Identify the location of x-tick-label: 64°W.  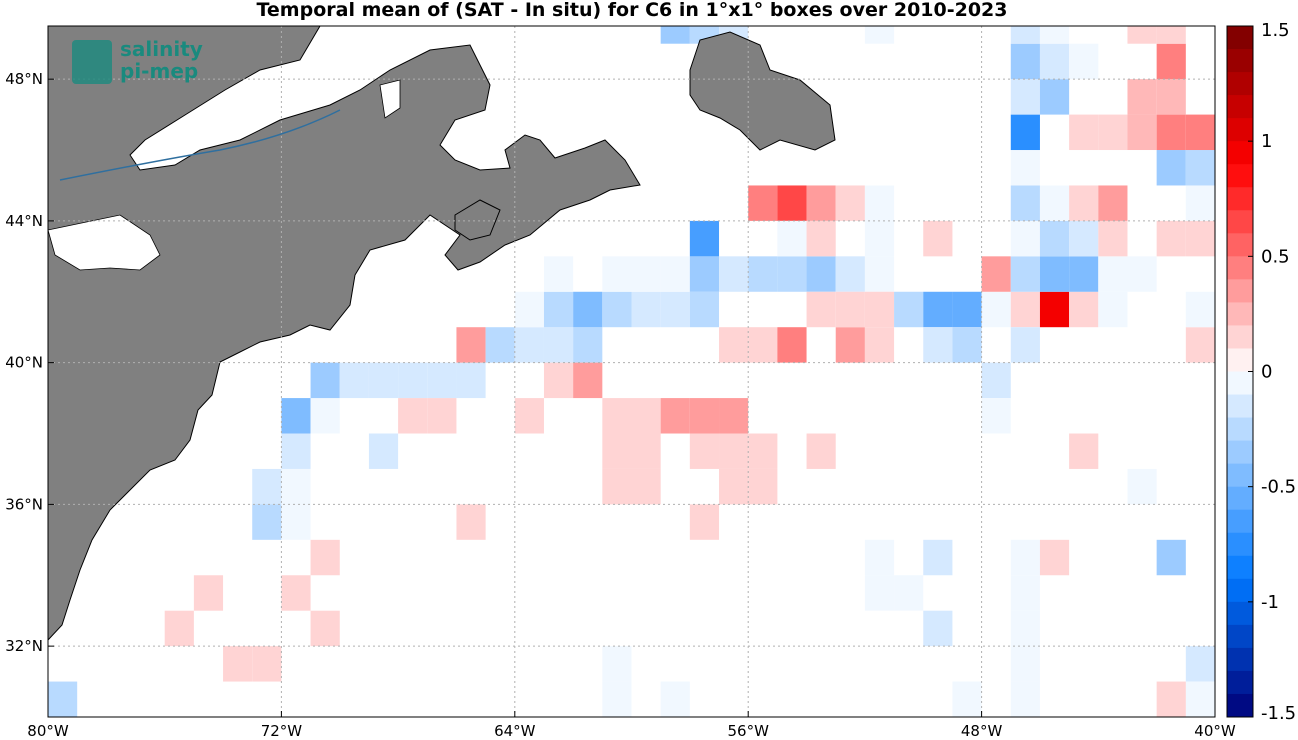
(515, 731).